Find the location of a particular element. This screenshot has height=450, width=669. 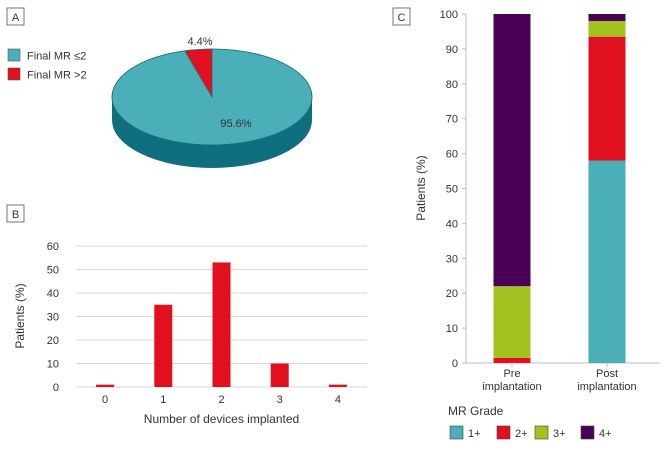

legend-swatch-4plus is located at coordinates (587, 432).